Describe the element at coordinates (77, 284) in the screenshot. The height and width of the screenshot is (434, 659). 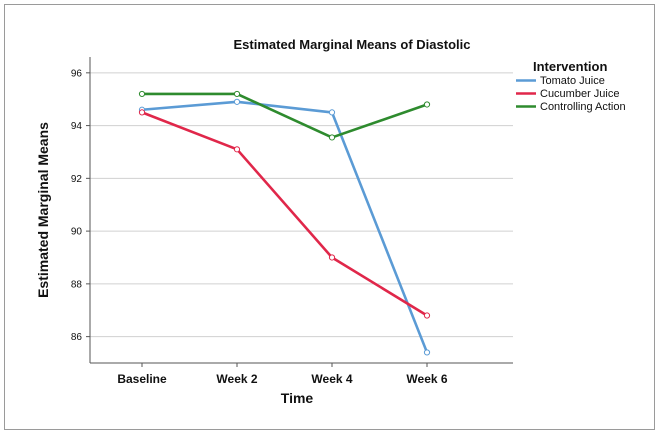
I see `y-tick-label: 88` at that location.